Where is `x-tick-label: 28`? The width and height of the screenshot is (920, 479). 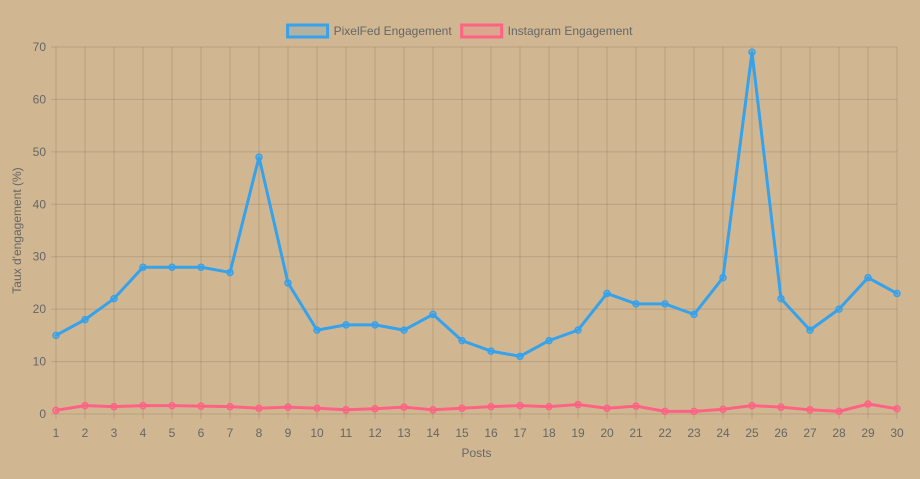 x-tick-label: 28 is located at coordinates (839, 433).